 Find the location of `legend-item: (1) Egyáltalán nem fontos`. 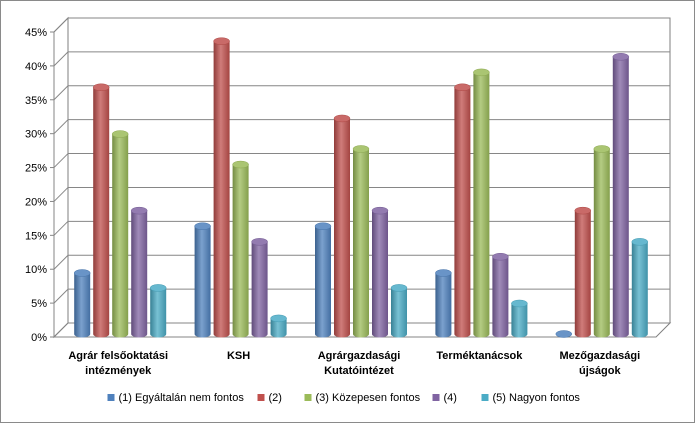

legend-item: (1) Egyáltalán nem fontos is located at coordinates (175, 398).